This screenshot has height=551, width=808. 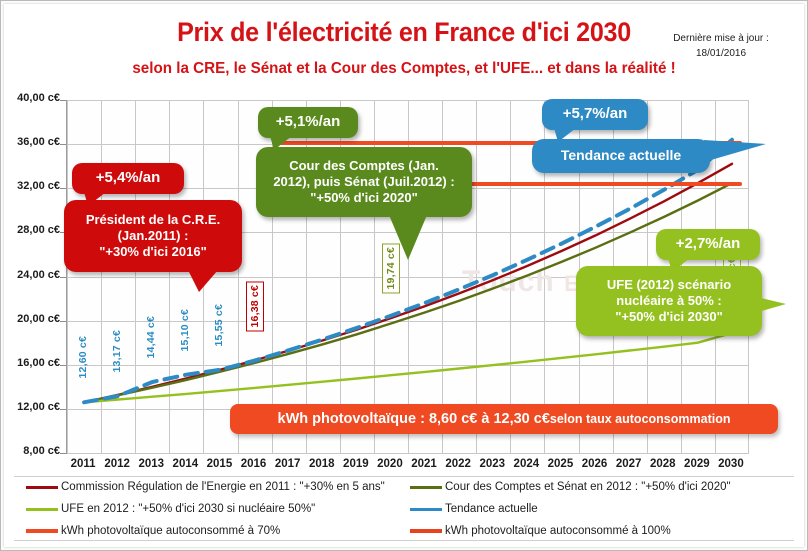 I want to click on callout-cdc-rate: +5,1%/an, so click(x=308, y=122).